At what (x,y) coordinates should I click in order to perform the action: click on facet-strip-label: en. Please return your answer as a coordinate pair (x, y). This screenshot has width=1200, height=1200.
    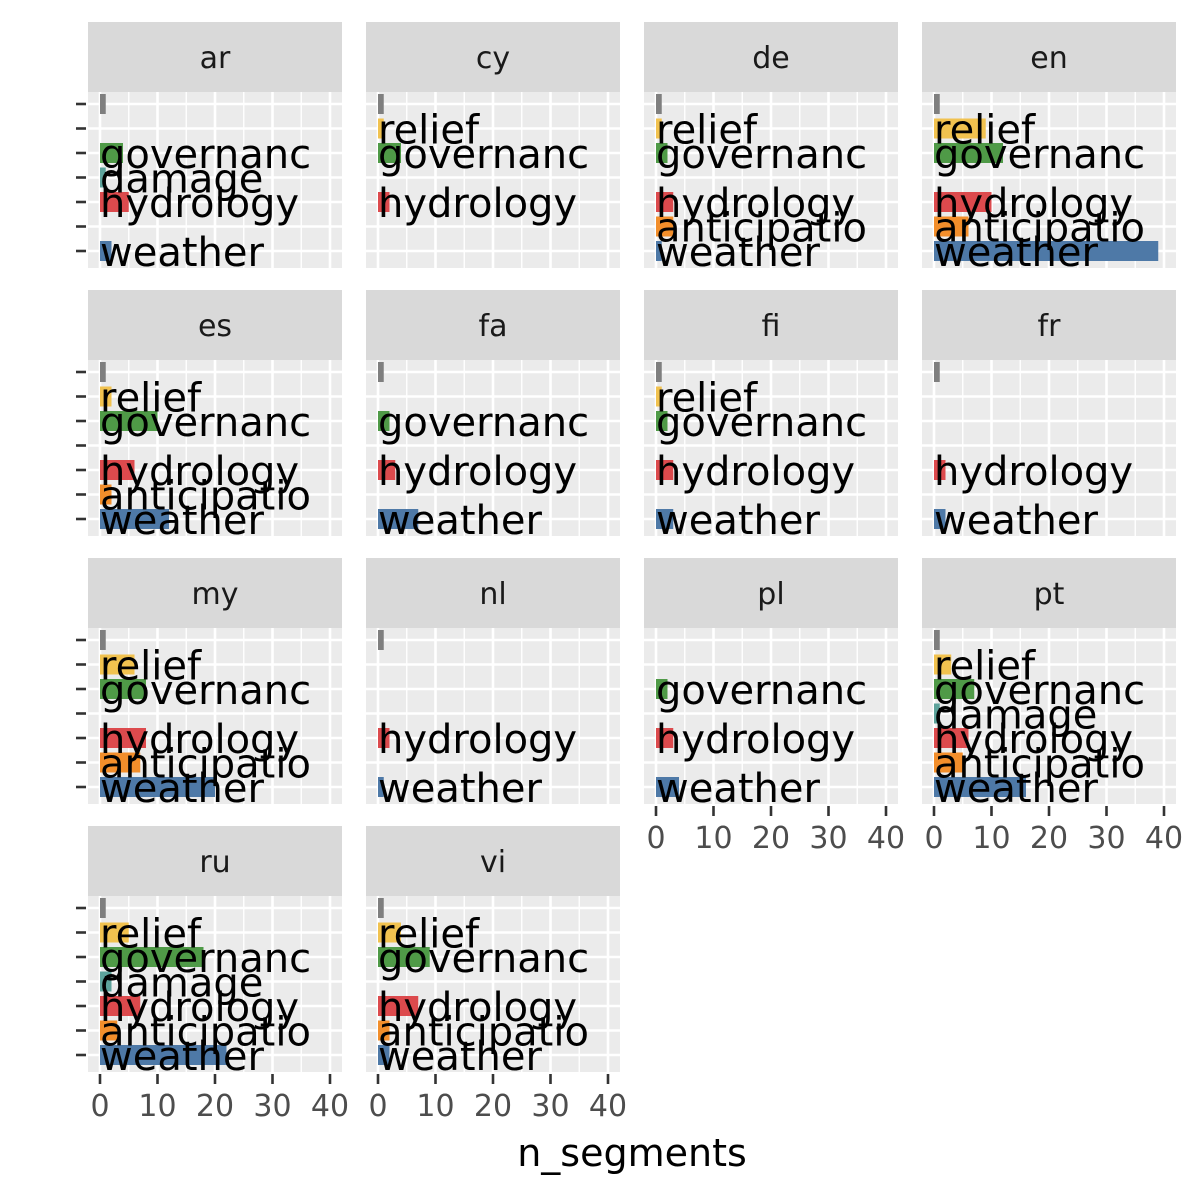
    Looking at the image, I should click on (1048, 58).